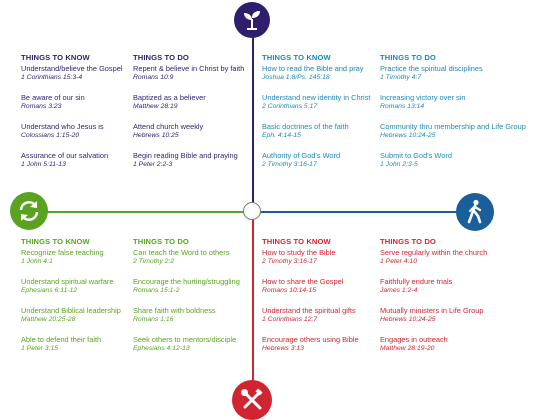  What do you see at coordinates (62, 126) in the screenshot?
I see `item-text: Understand who Jesus is` at bounding box center [62, 126].